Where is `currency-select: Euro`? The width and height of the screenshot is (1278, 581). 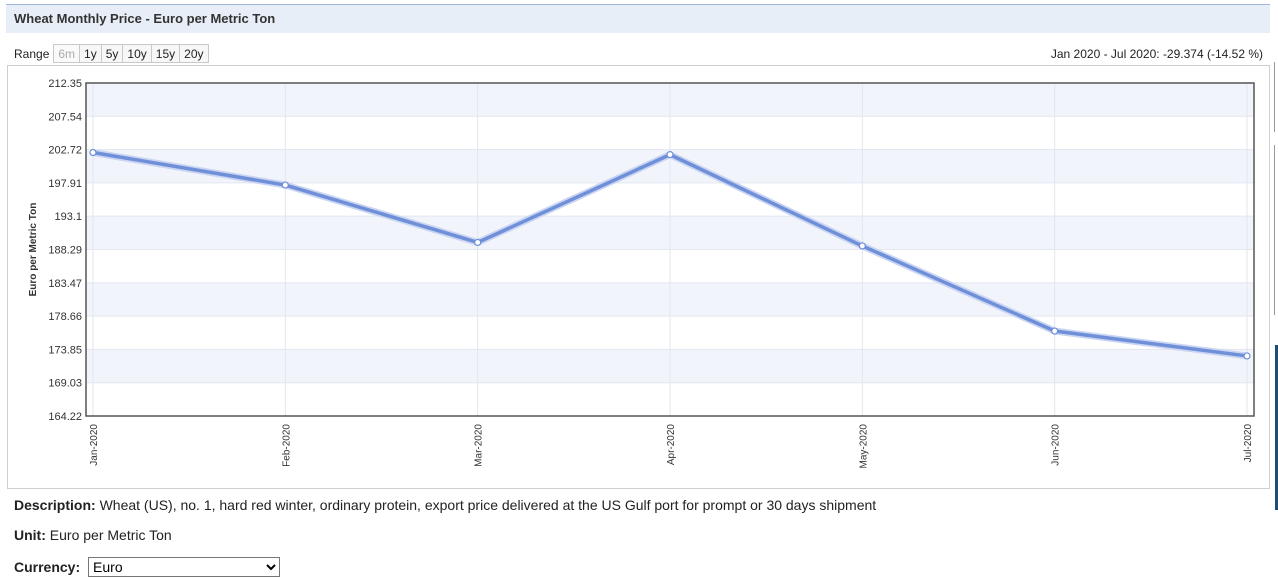 currency-select: Euro is located at coordinates (184, 567).